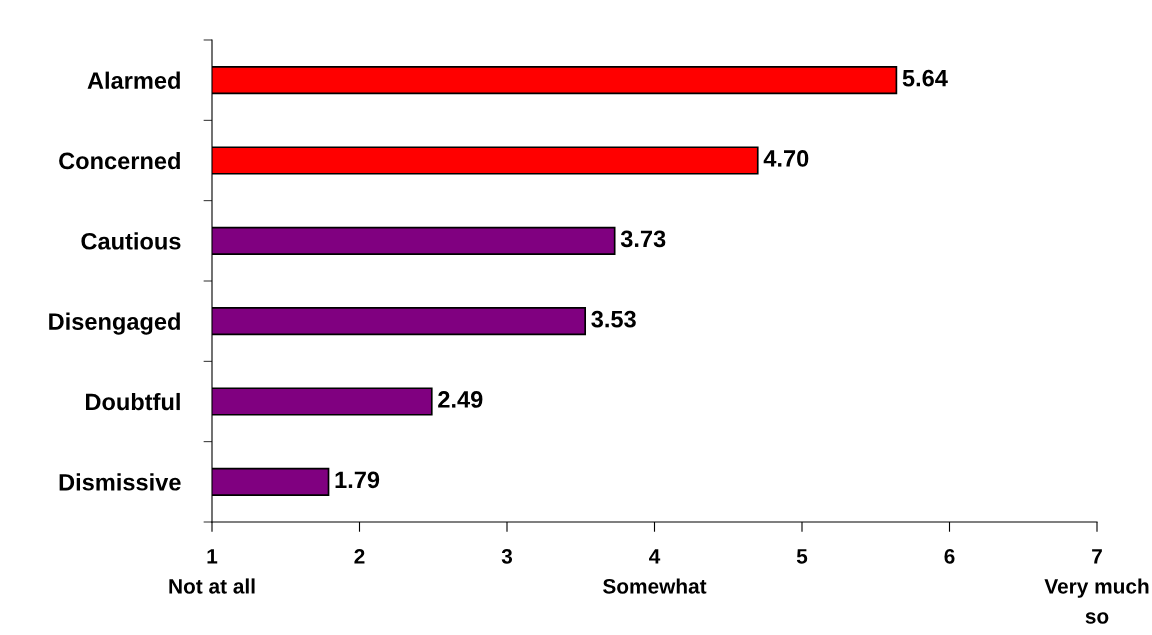 The height and width of the screenshot is (635, 1152). I want to click on y-tick-label: Alarmed, so click(133, 80).